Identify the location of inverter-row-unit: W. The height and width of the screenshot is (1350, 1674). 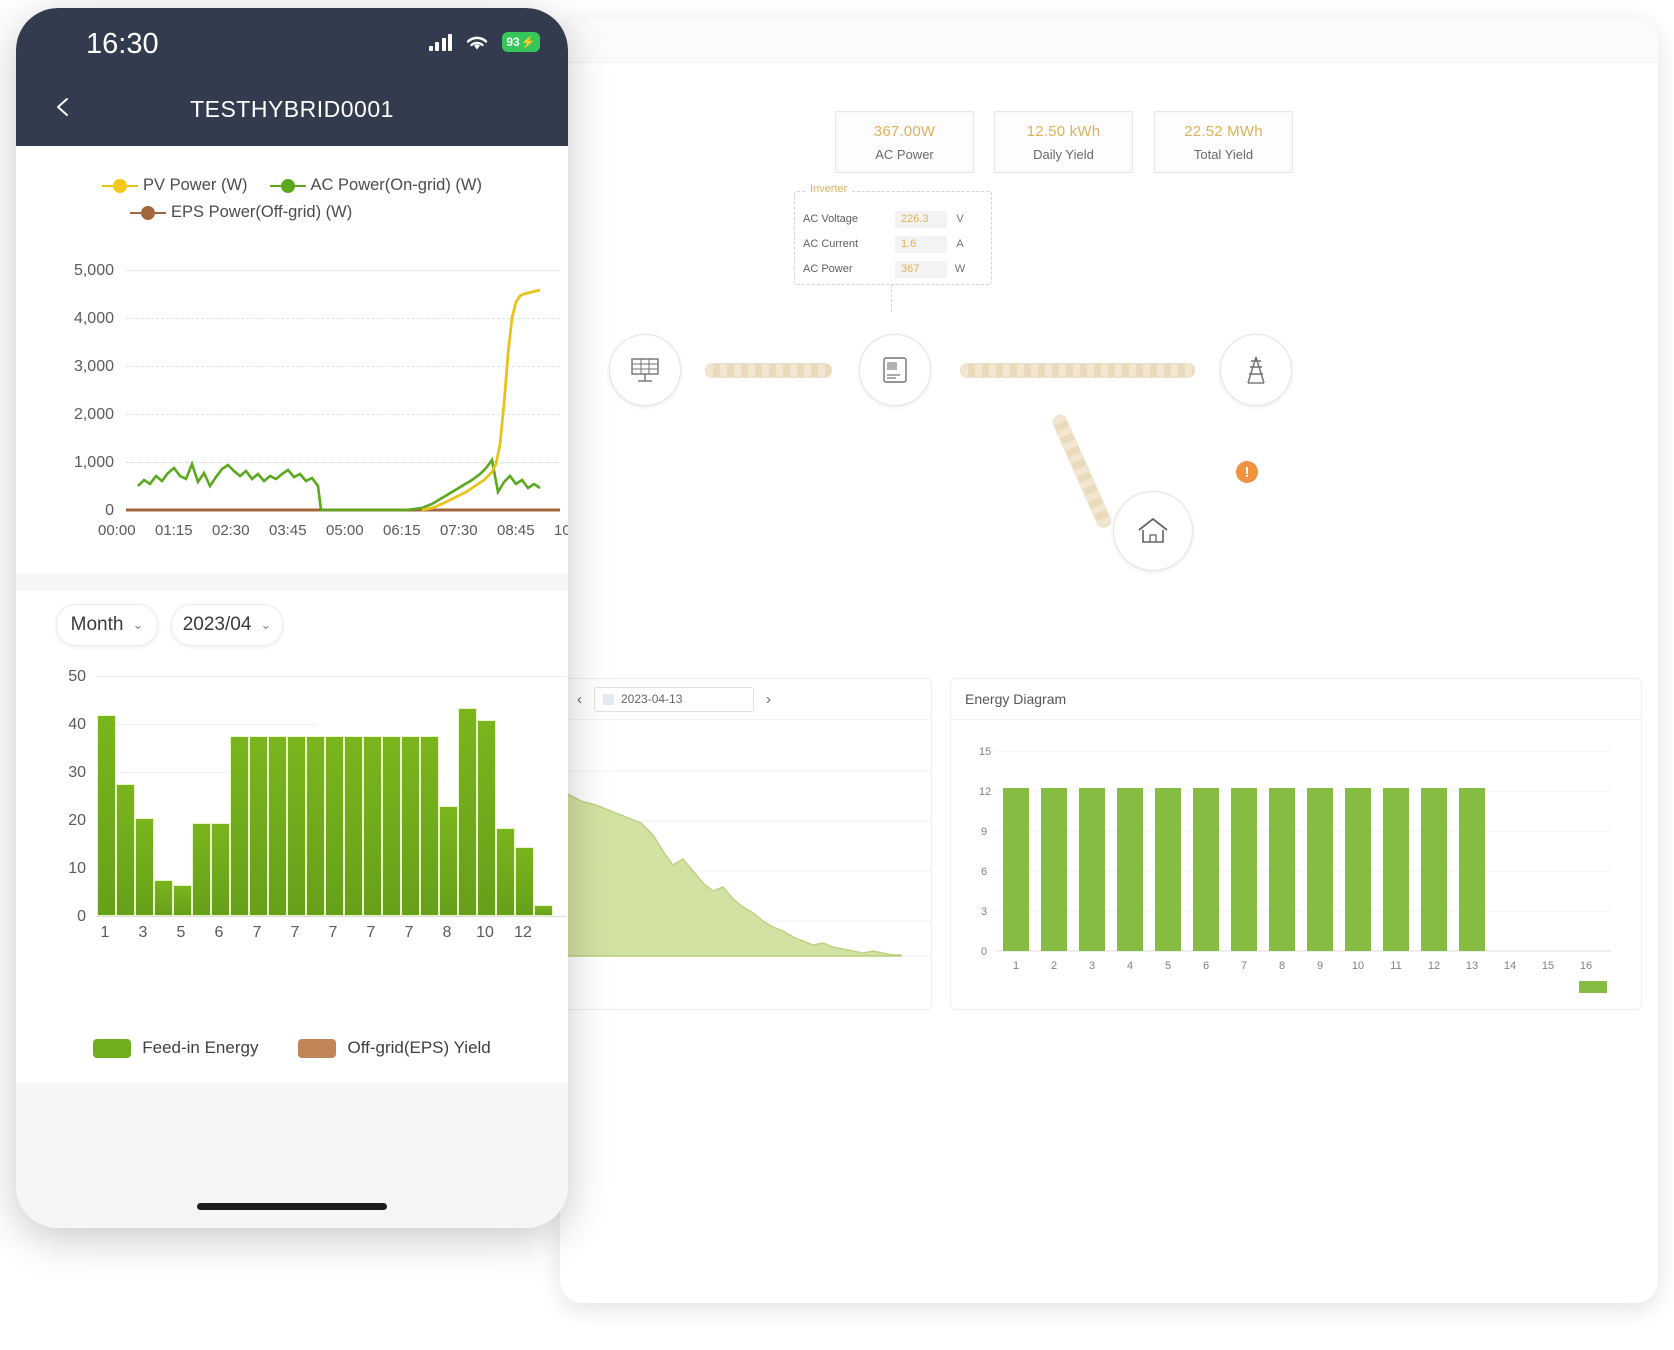
(960, 269).